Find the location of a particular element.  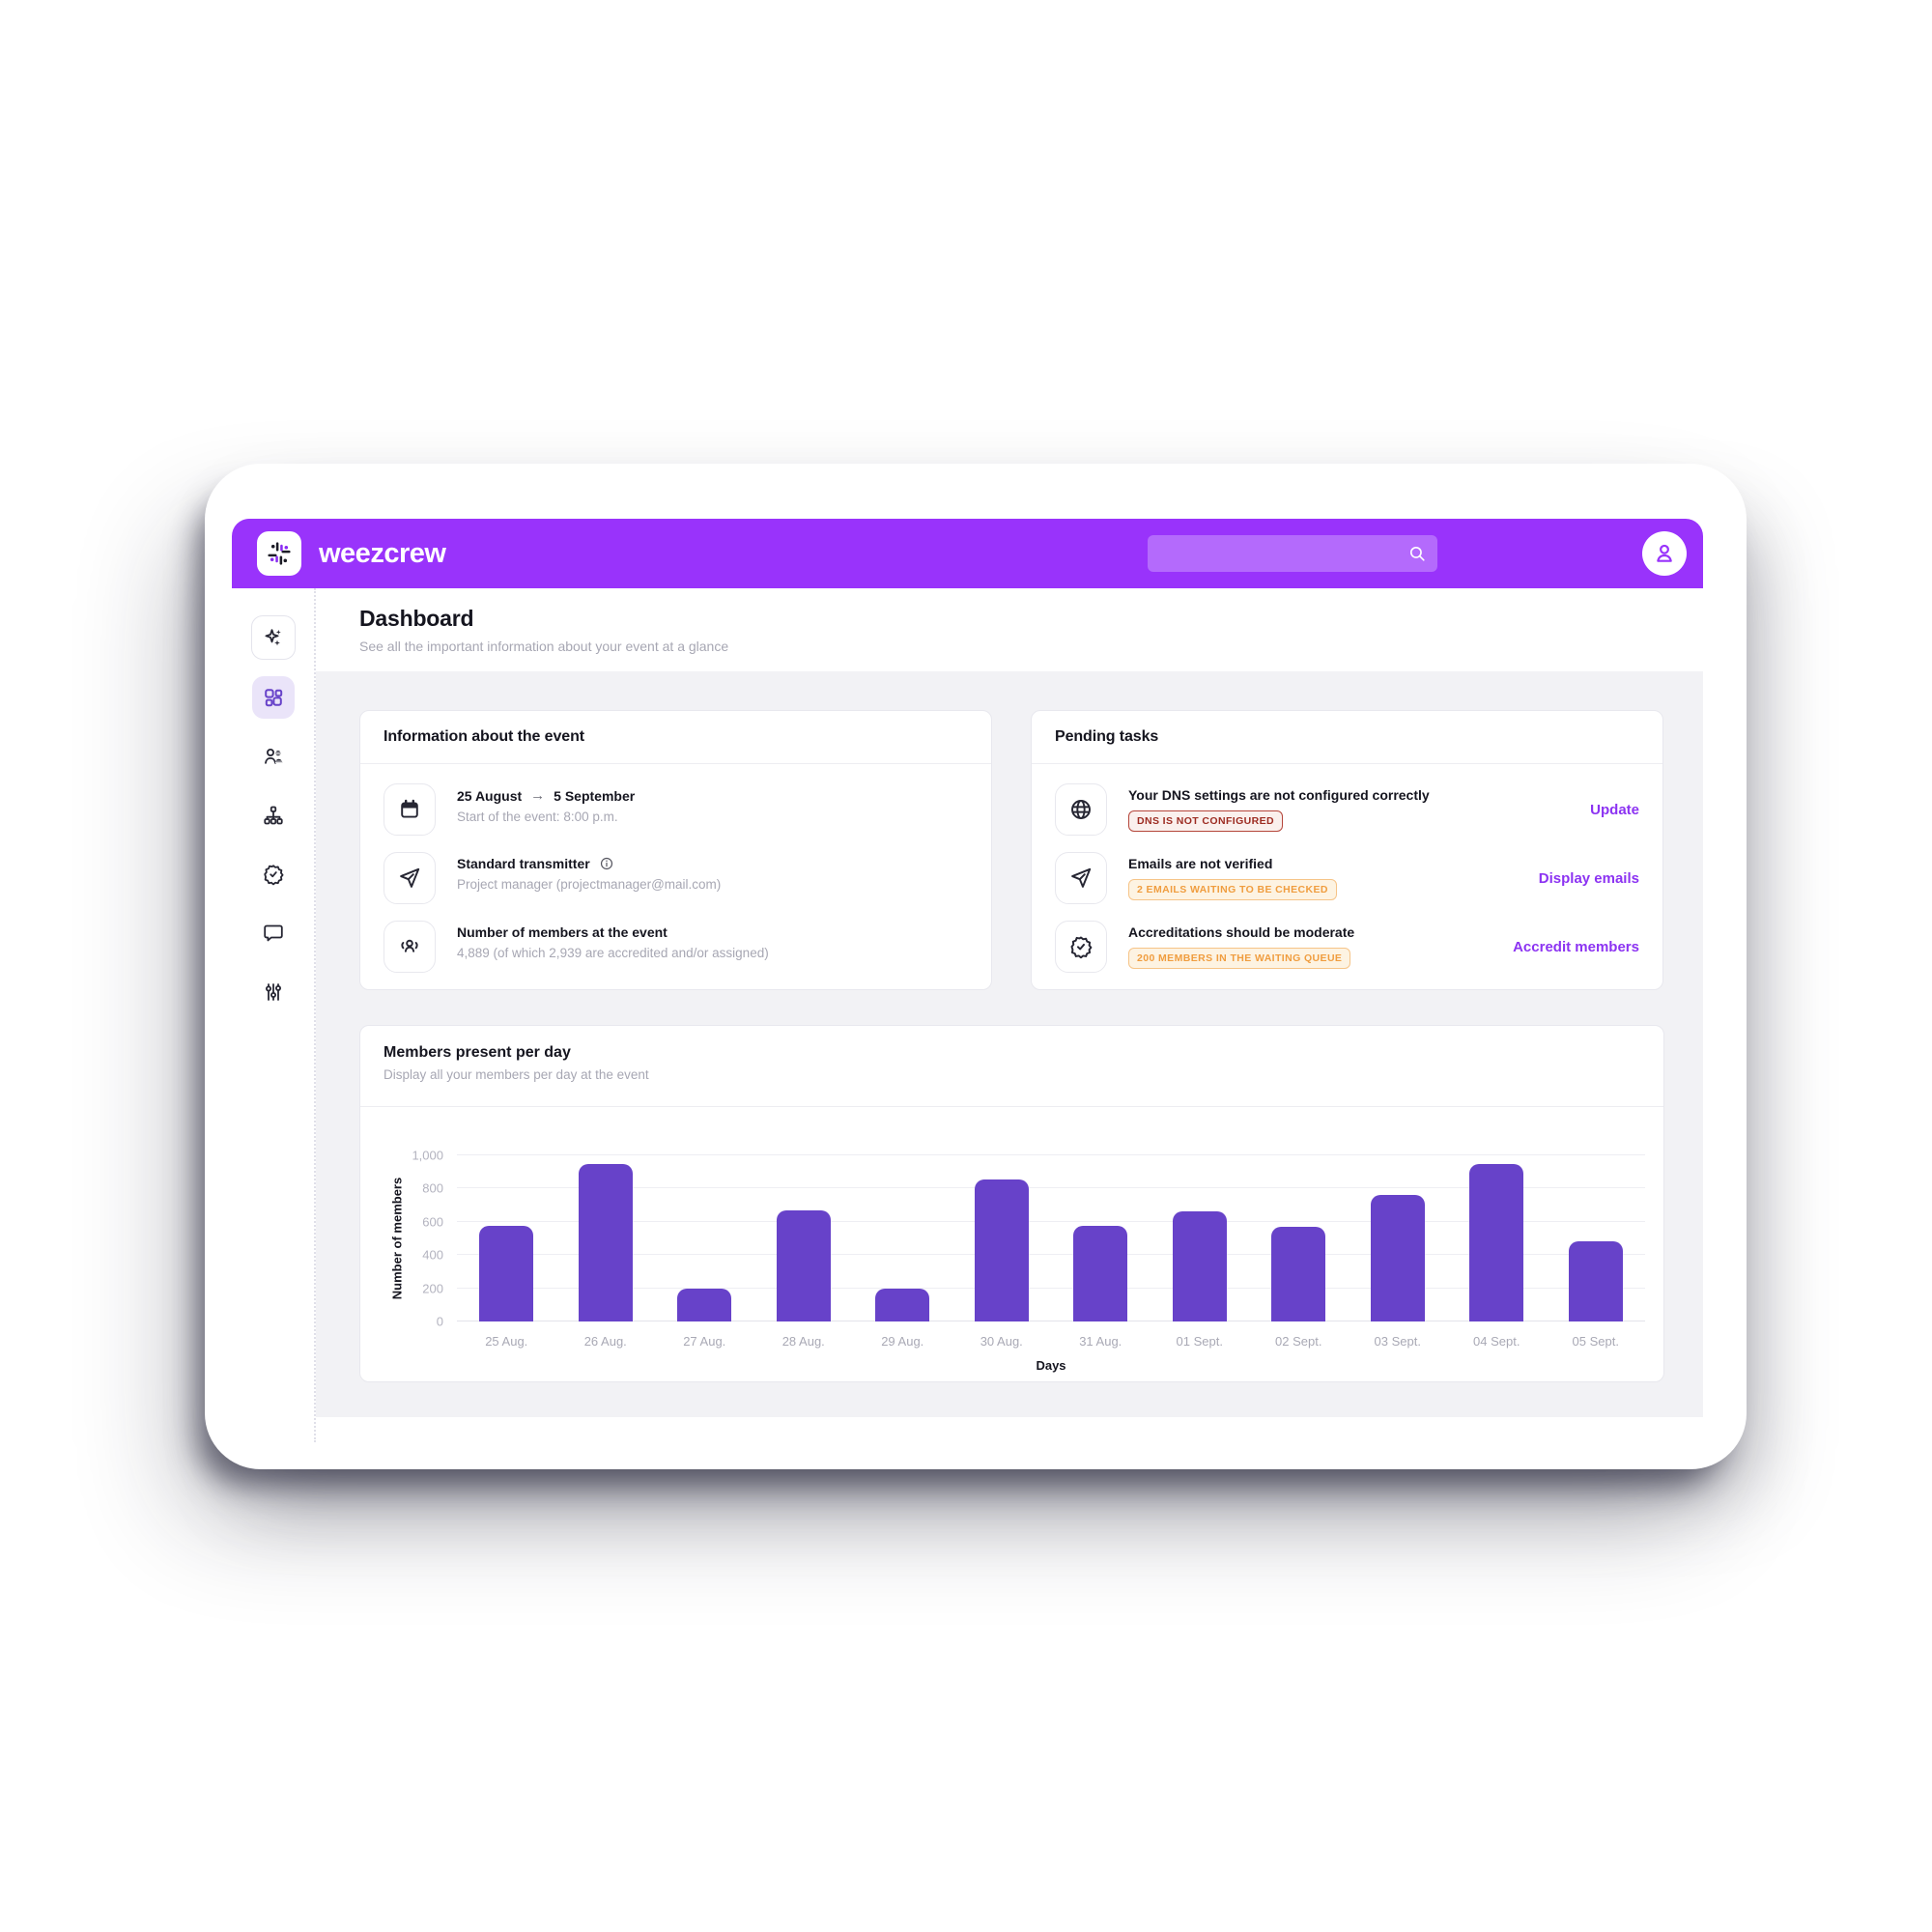

event-dates: 25 August → 5 September is located at coordinates (546, 795).